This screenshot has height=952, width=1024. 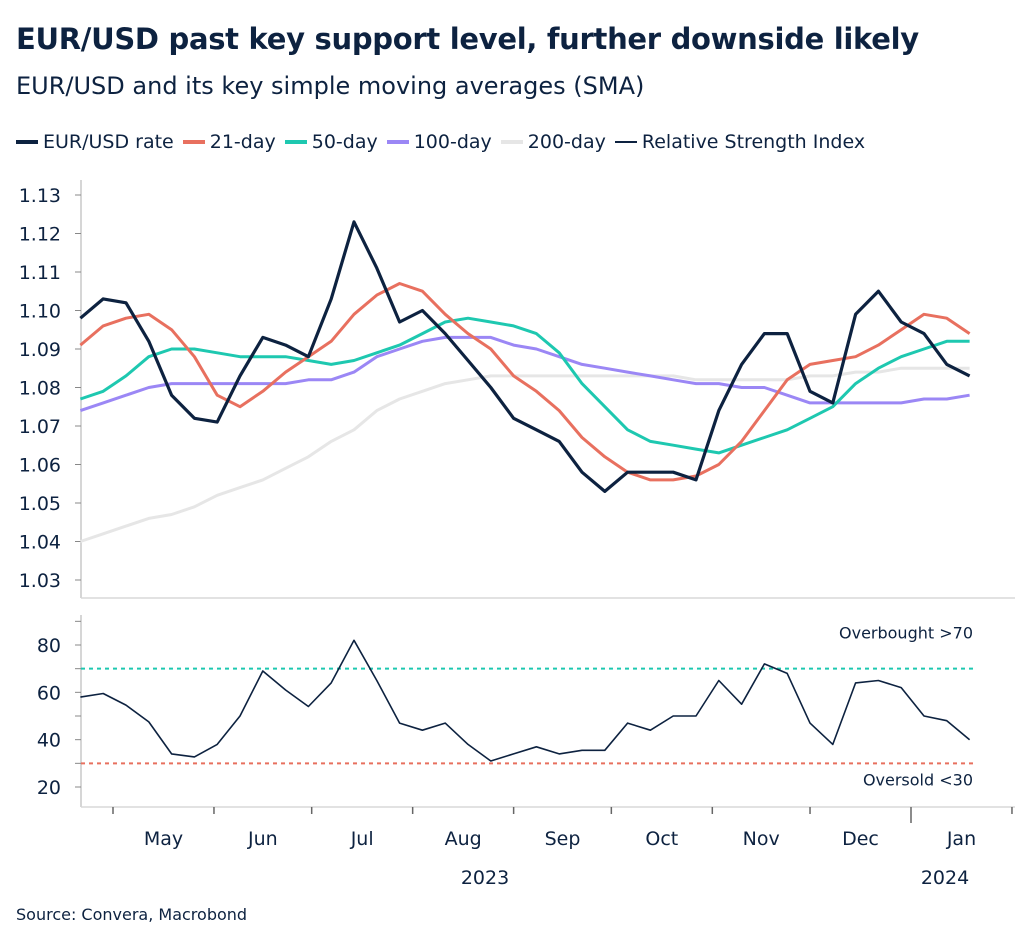 I want to click on legend-item: Relative Strength Index, so click(x=740, y=142).